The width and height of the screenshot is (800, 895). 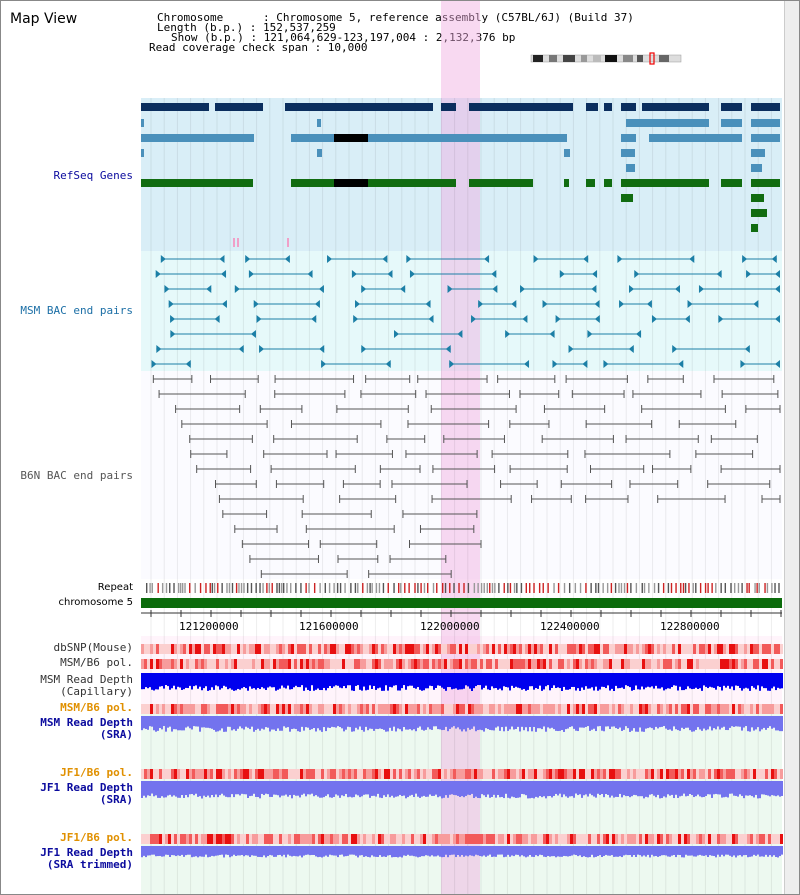 I want to click on vertical-scrollbar, so click(x=791, y=447).